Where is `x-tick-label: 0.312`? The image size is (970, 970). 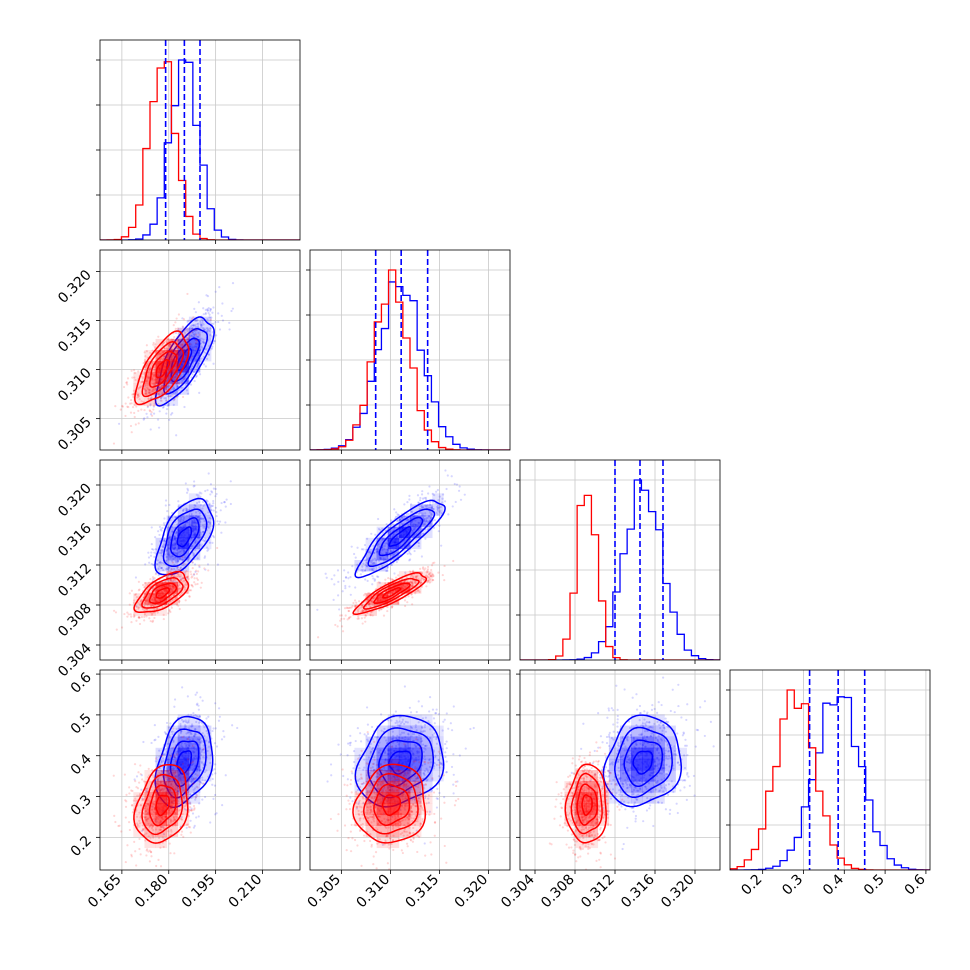 x-tick-label: 0.312 is located at coordinates (598, 892).